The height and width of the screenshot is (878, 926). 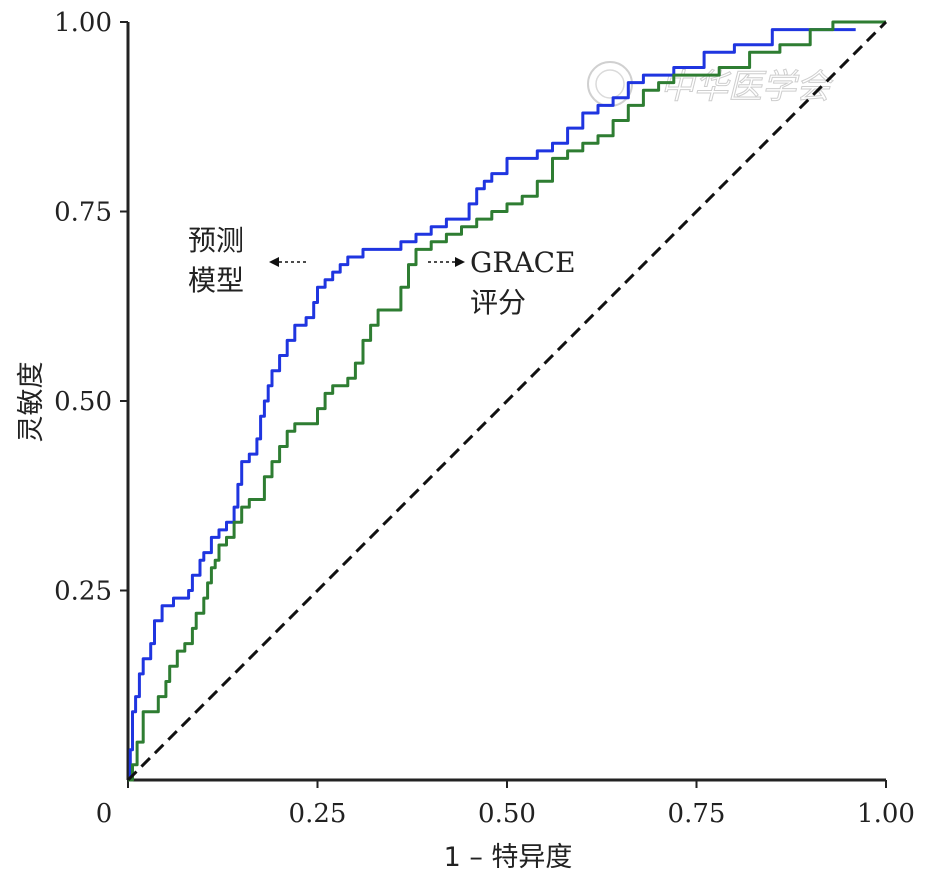 I want to click on y-tick-label: 0.50, so click(x=83, y=402).